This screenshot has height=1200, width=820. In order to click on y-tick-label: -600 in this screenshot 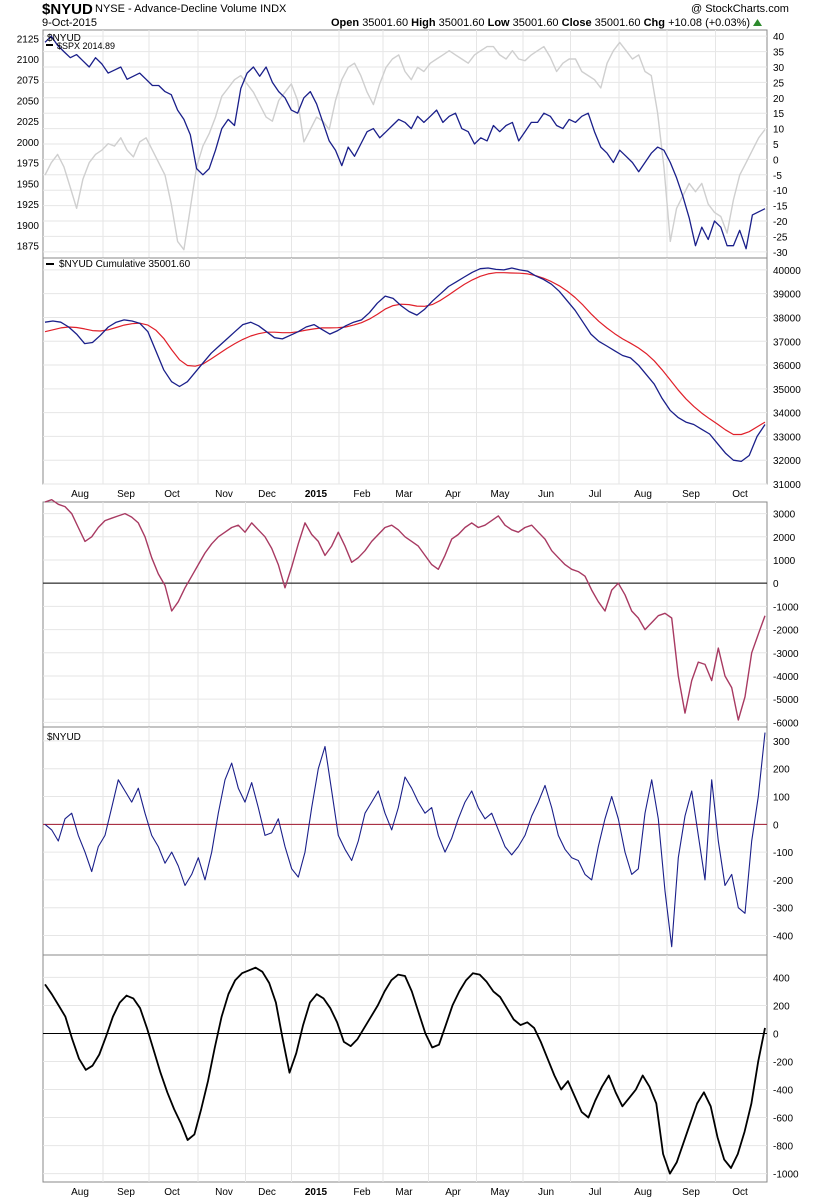, I will do `click(783, 1119)`.